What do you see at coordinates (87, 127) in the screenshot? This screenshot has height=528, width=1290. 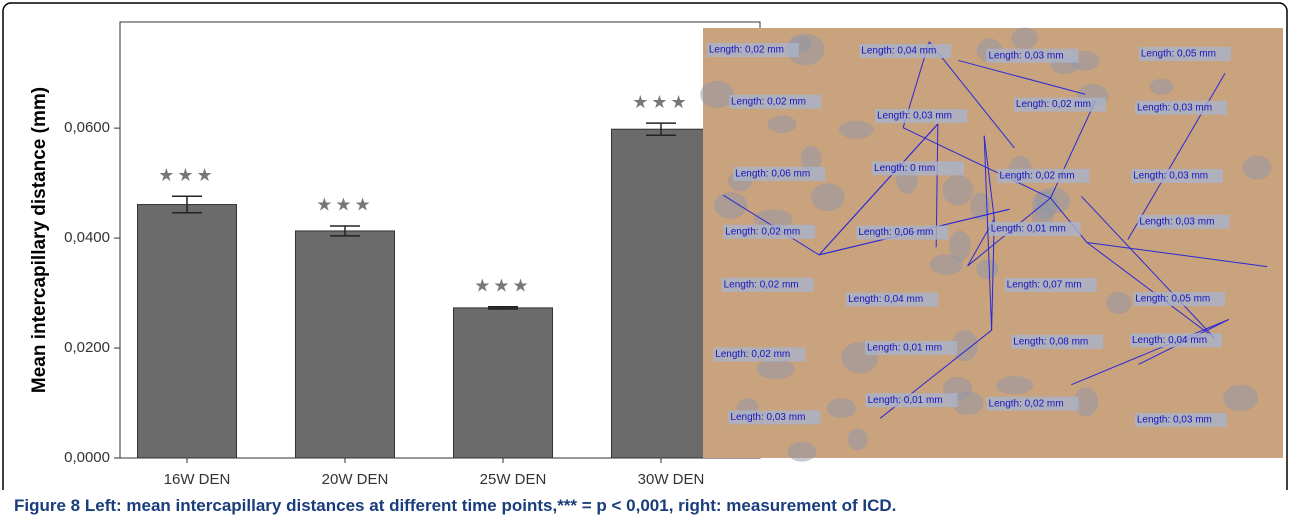 I see `y-tick-label: 0,0600` at bounding box center [87, 127].